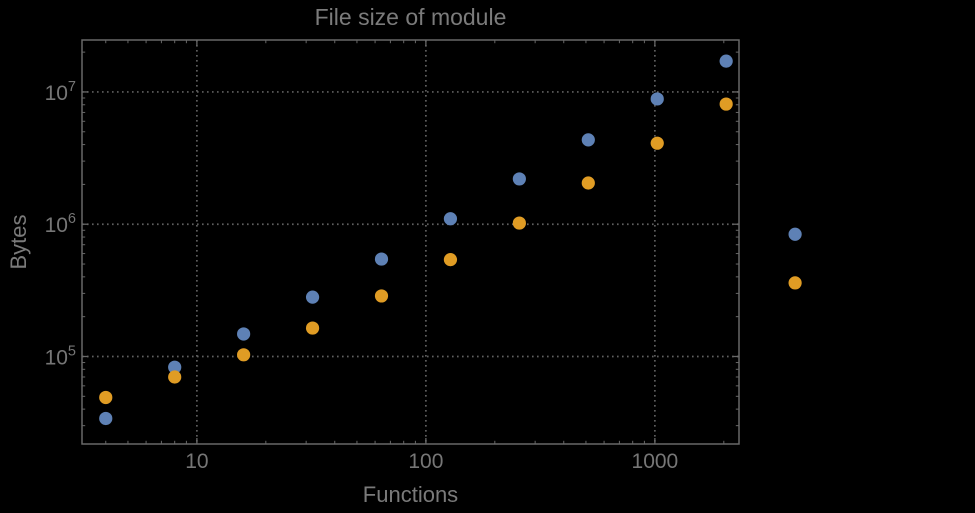 The image size is (975, 513). I want to click on y-tick-label: 10⁵, so click(60, 356).